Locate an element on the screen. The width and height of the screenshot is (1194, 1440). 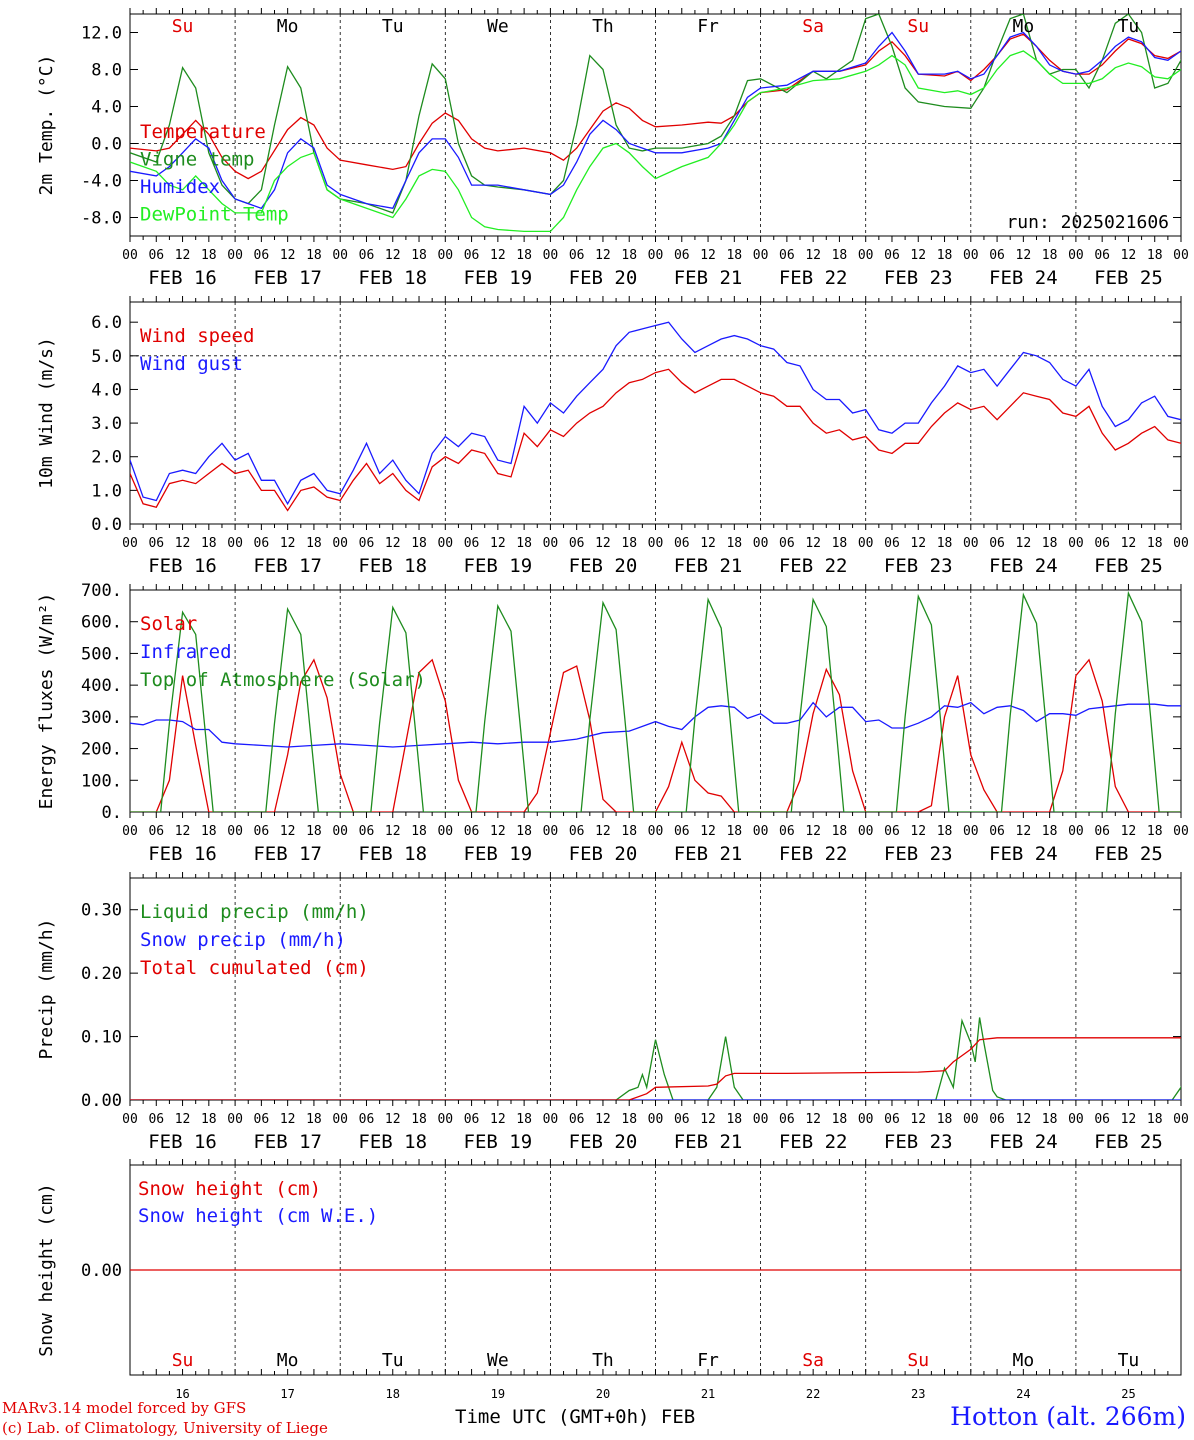
y-tick-label: 0.00 is located at coordinates (101, 1271).